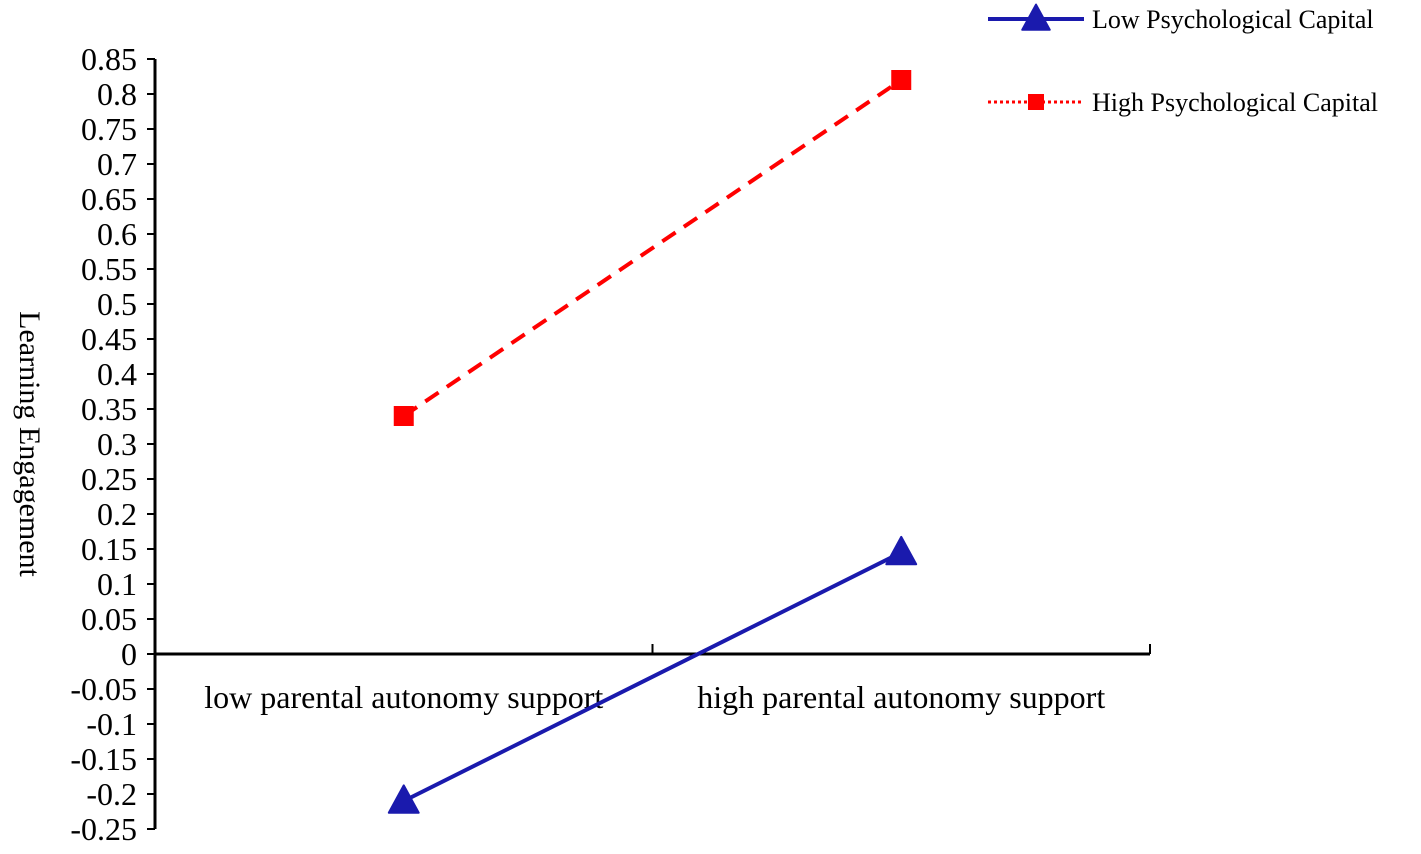 This screenshot has height=854, width=1421. Describe the element at coordinates (29, 444) in the screenshot. I see `y-axis-label: Learning Engagement` at that location.